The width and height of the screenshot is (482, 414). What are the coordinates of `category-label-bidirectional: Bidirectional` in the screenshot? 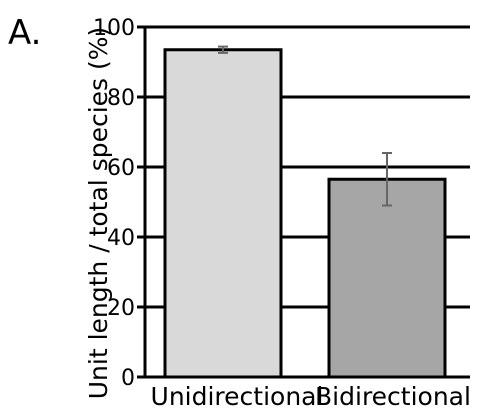 It's located at (393, 396).